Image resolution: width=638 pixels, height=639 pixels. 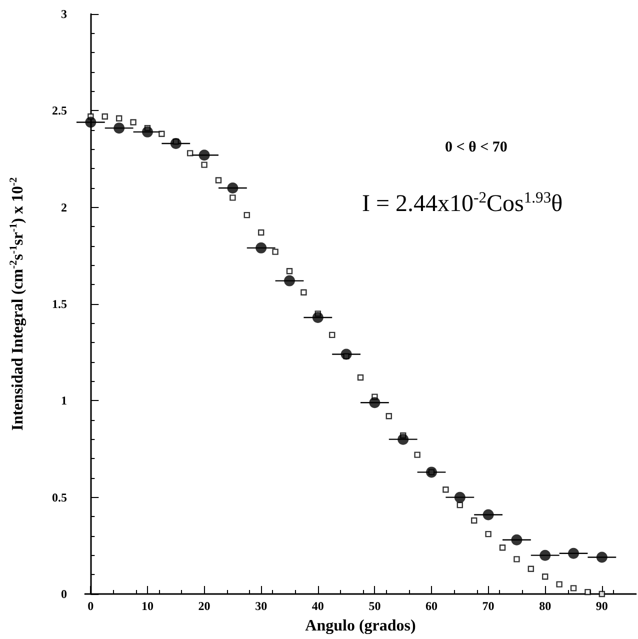 What do you see at coordinates (64, 14) in the screenshot?
I see `y-tick-label: 3` at bounding box center [64, 14].